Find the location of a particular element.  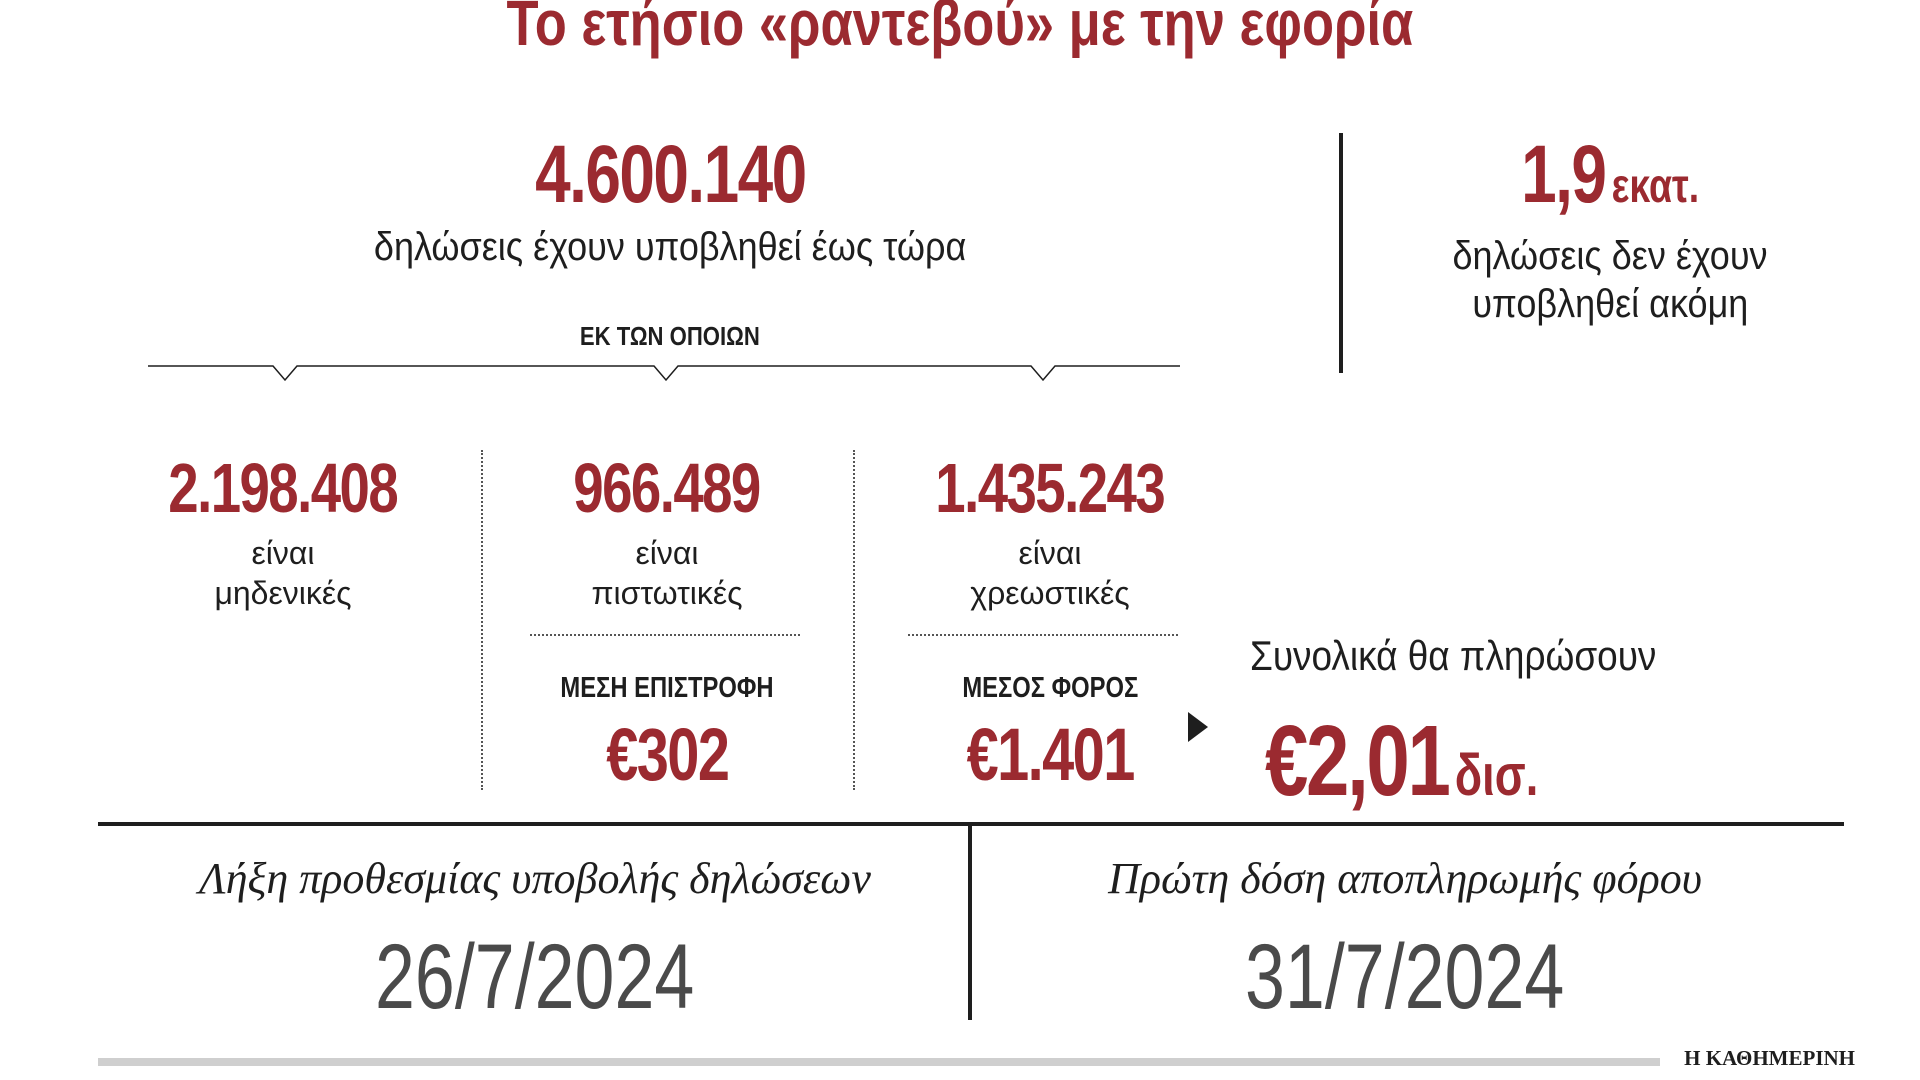

total-pay-value: €2,01 δισ. is located at coordinates (1440, 761).